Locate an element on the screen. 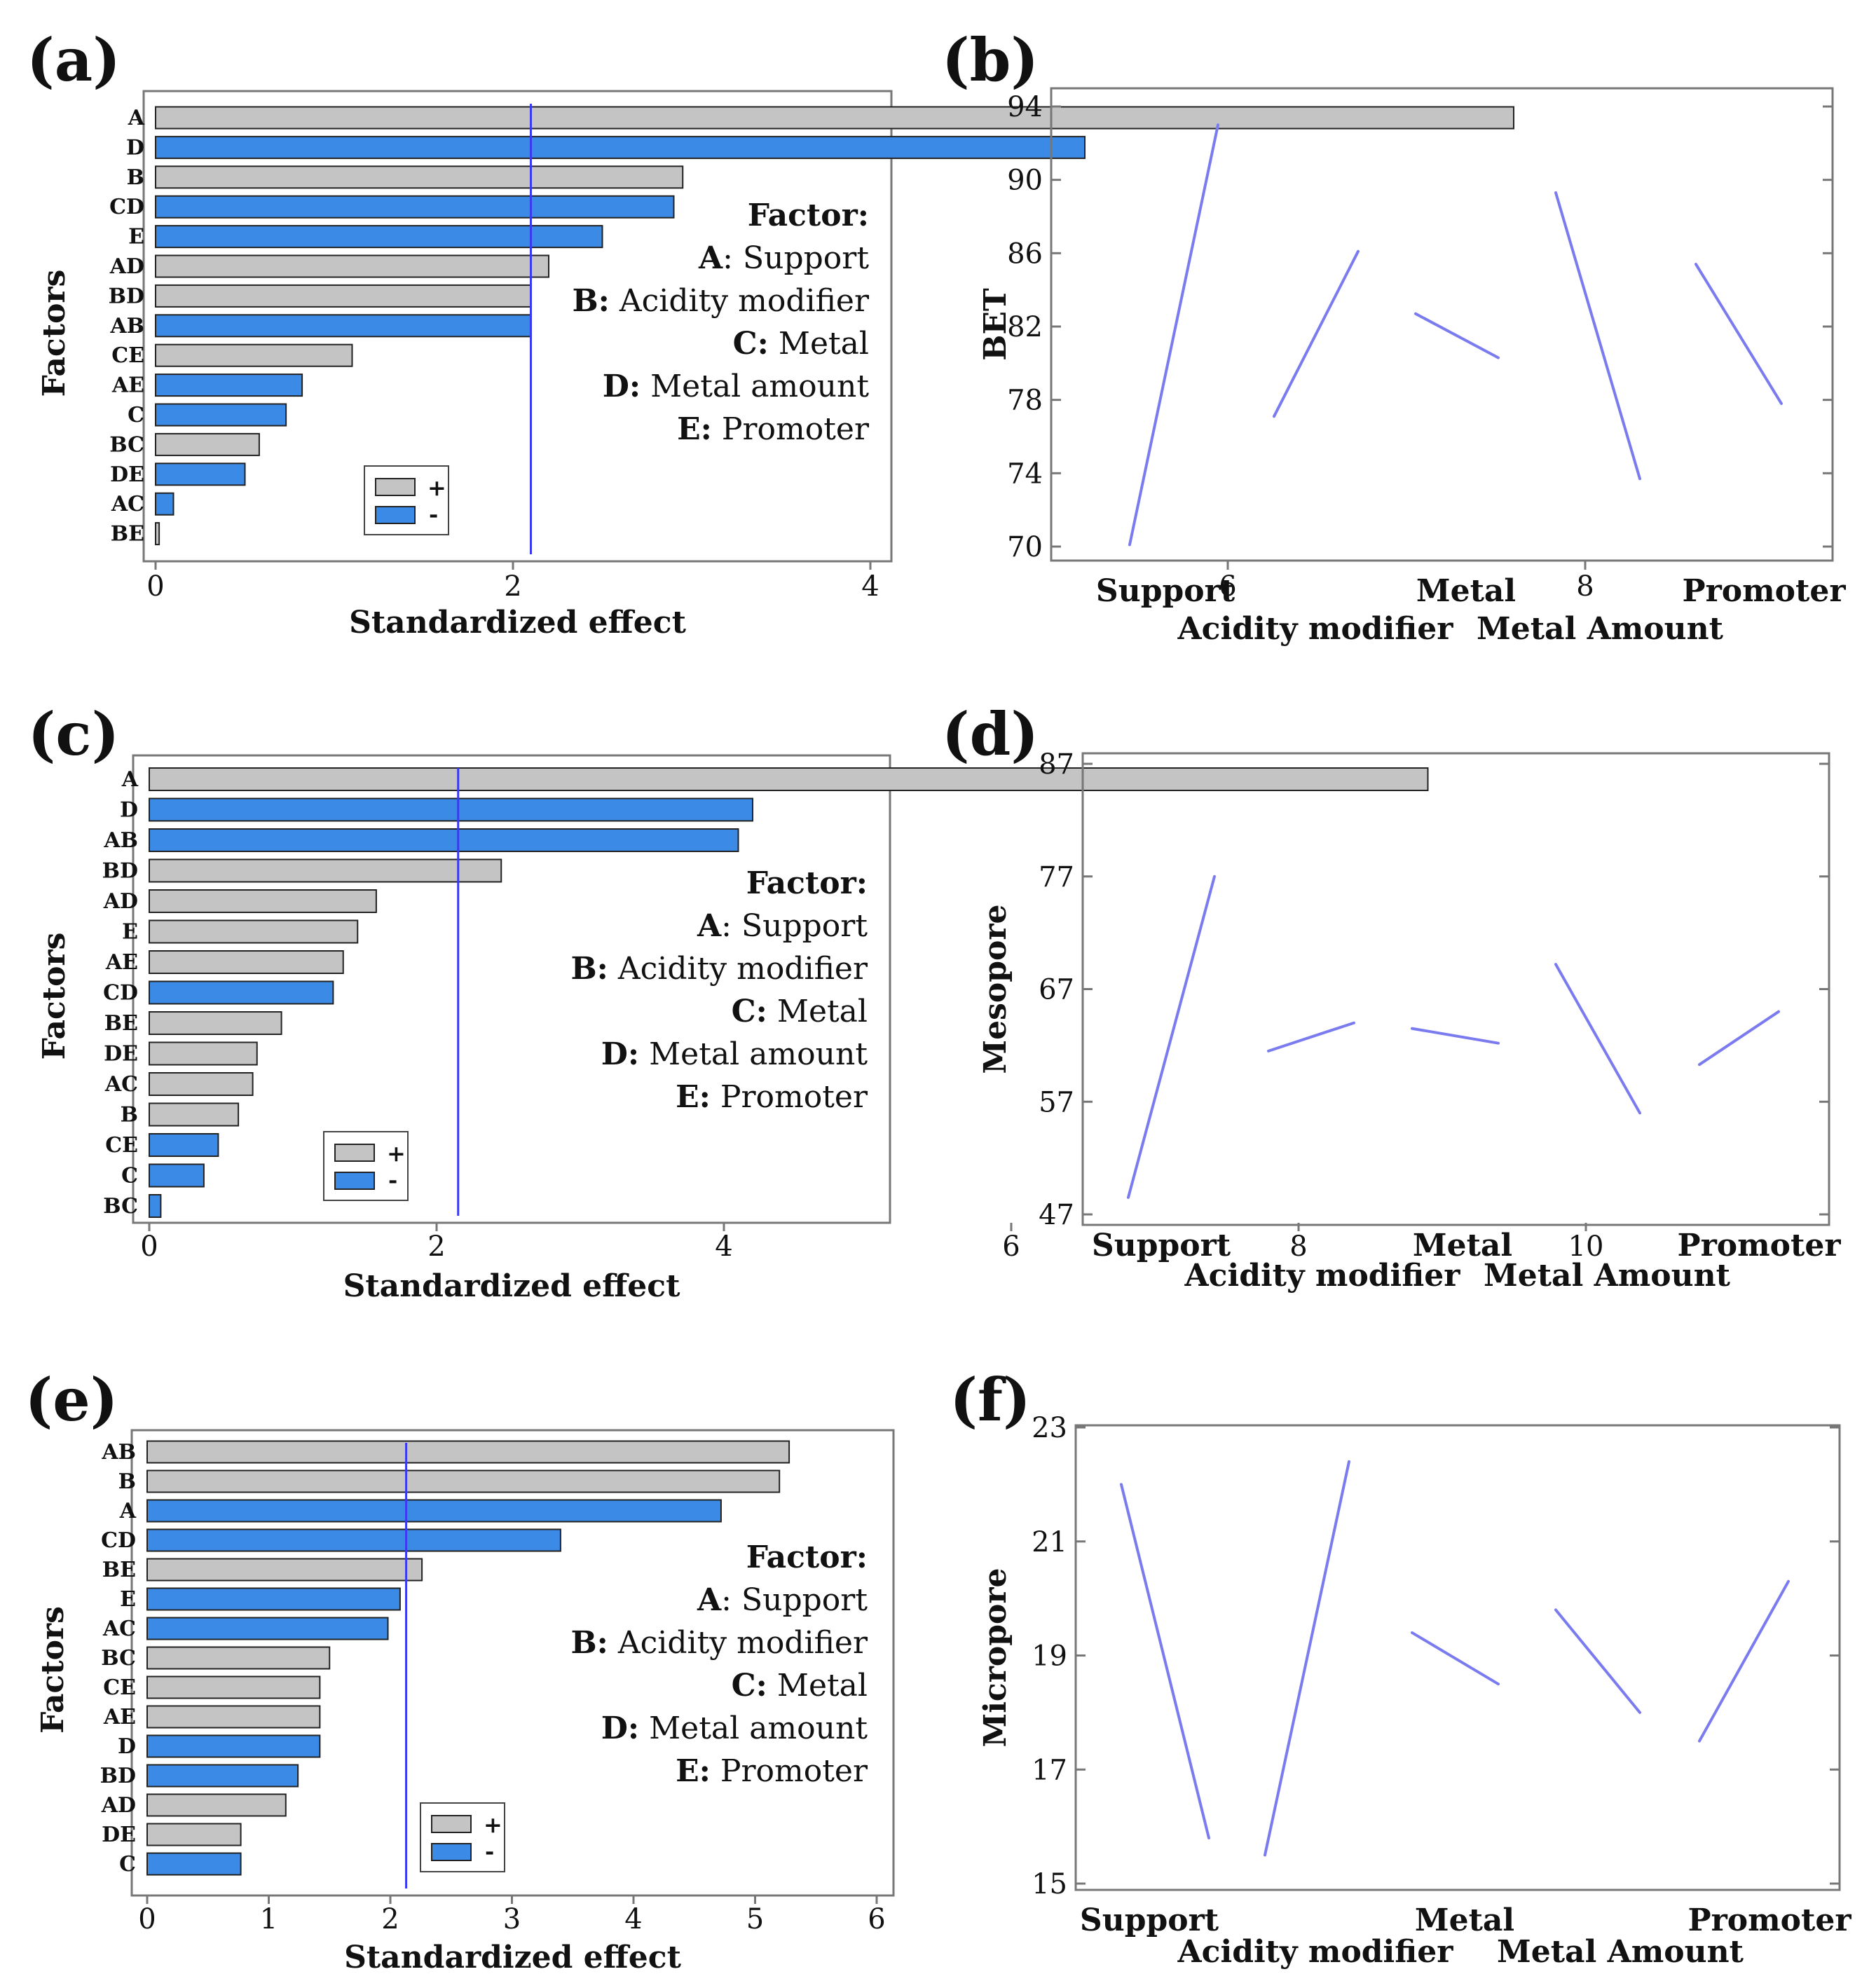 The height and width of the screenshot is (1988, 1869). factor-name: Promoter is located at coordinates (791, 429).